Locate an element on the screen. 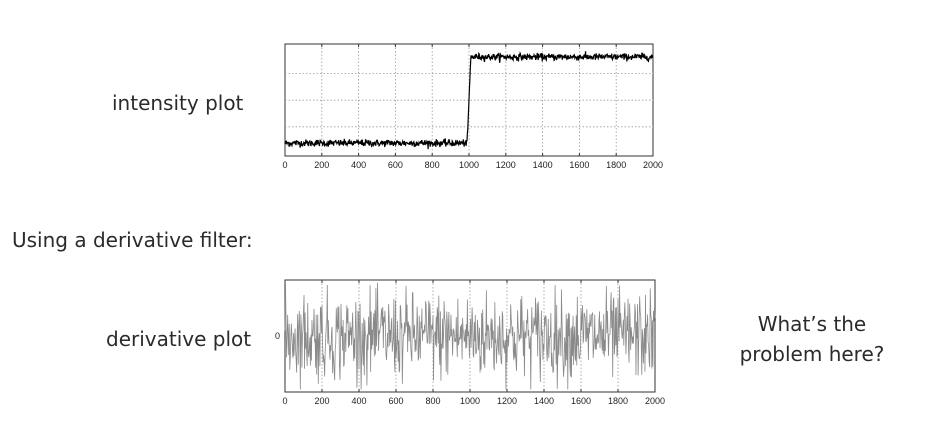 This screenshot has width=927, height=442. intensity-plot-label: intensity plot is located at coordinates (178, 103).